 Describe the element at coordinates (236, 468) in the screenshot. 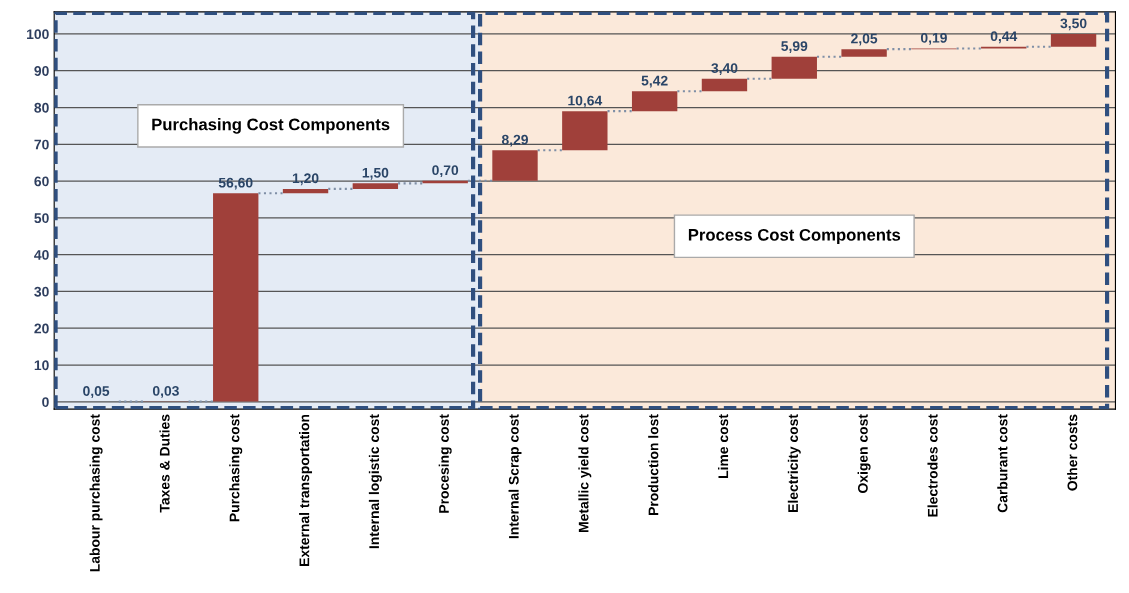

I see `x-tick-label: Purchasing cost` at that location.